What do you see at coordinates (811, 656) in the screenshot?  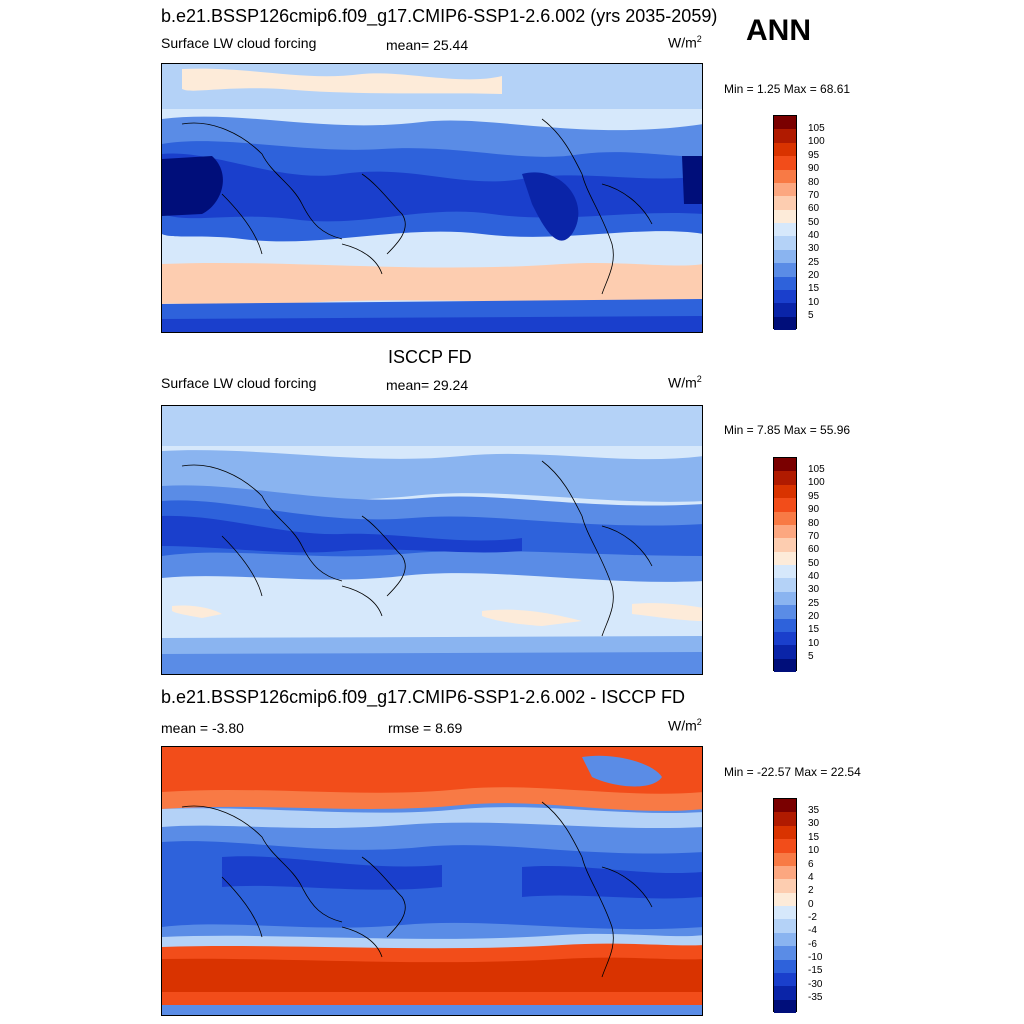 I see `panel2-cb-label: 5` at bounding box center [811, 656].